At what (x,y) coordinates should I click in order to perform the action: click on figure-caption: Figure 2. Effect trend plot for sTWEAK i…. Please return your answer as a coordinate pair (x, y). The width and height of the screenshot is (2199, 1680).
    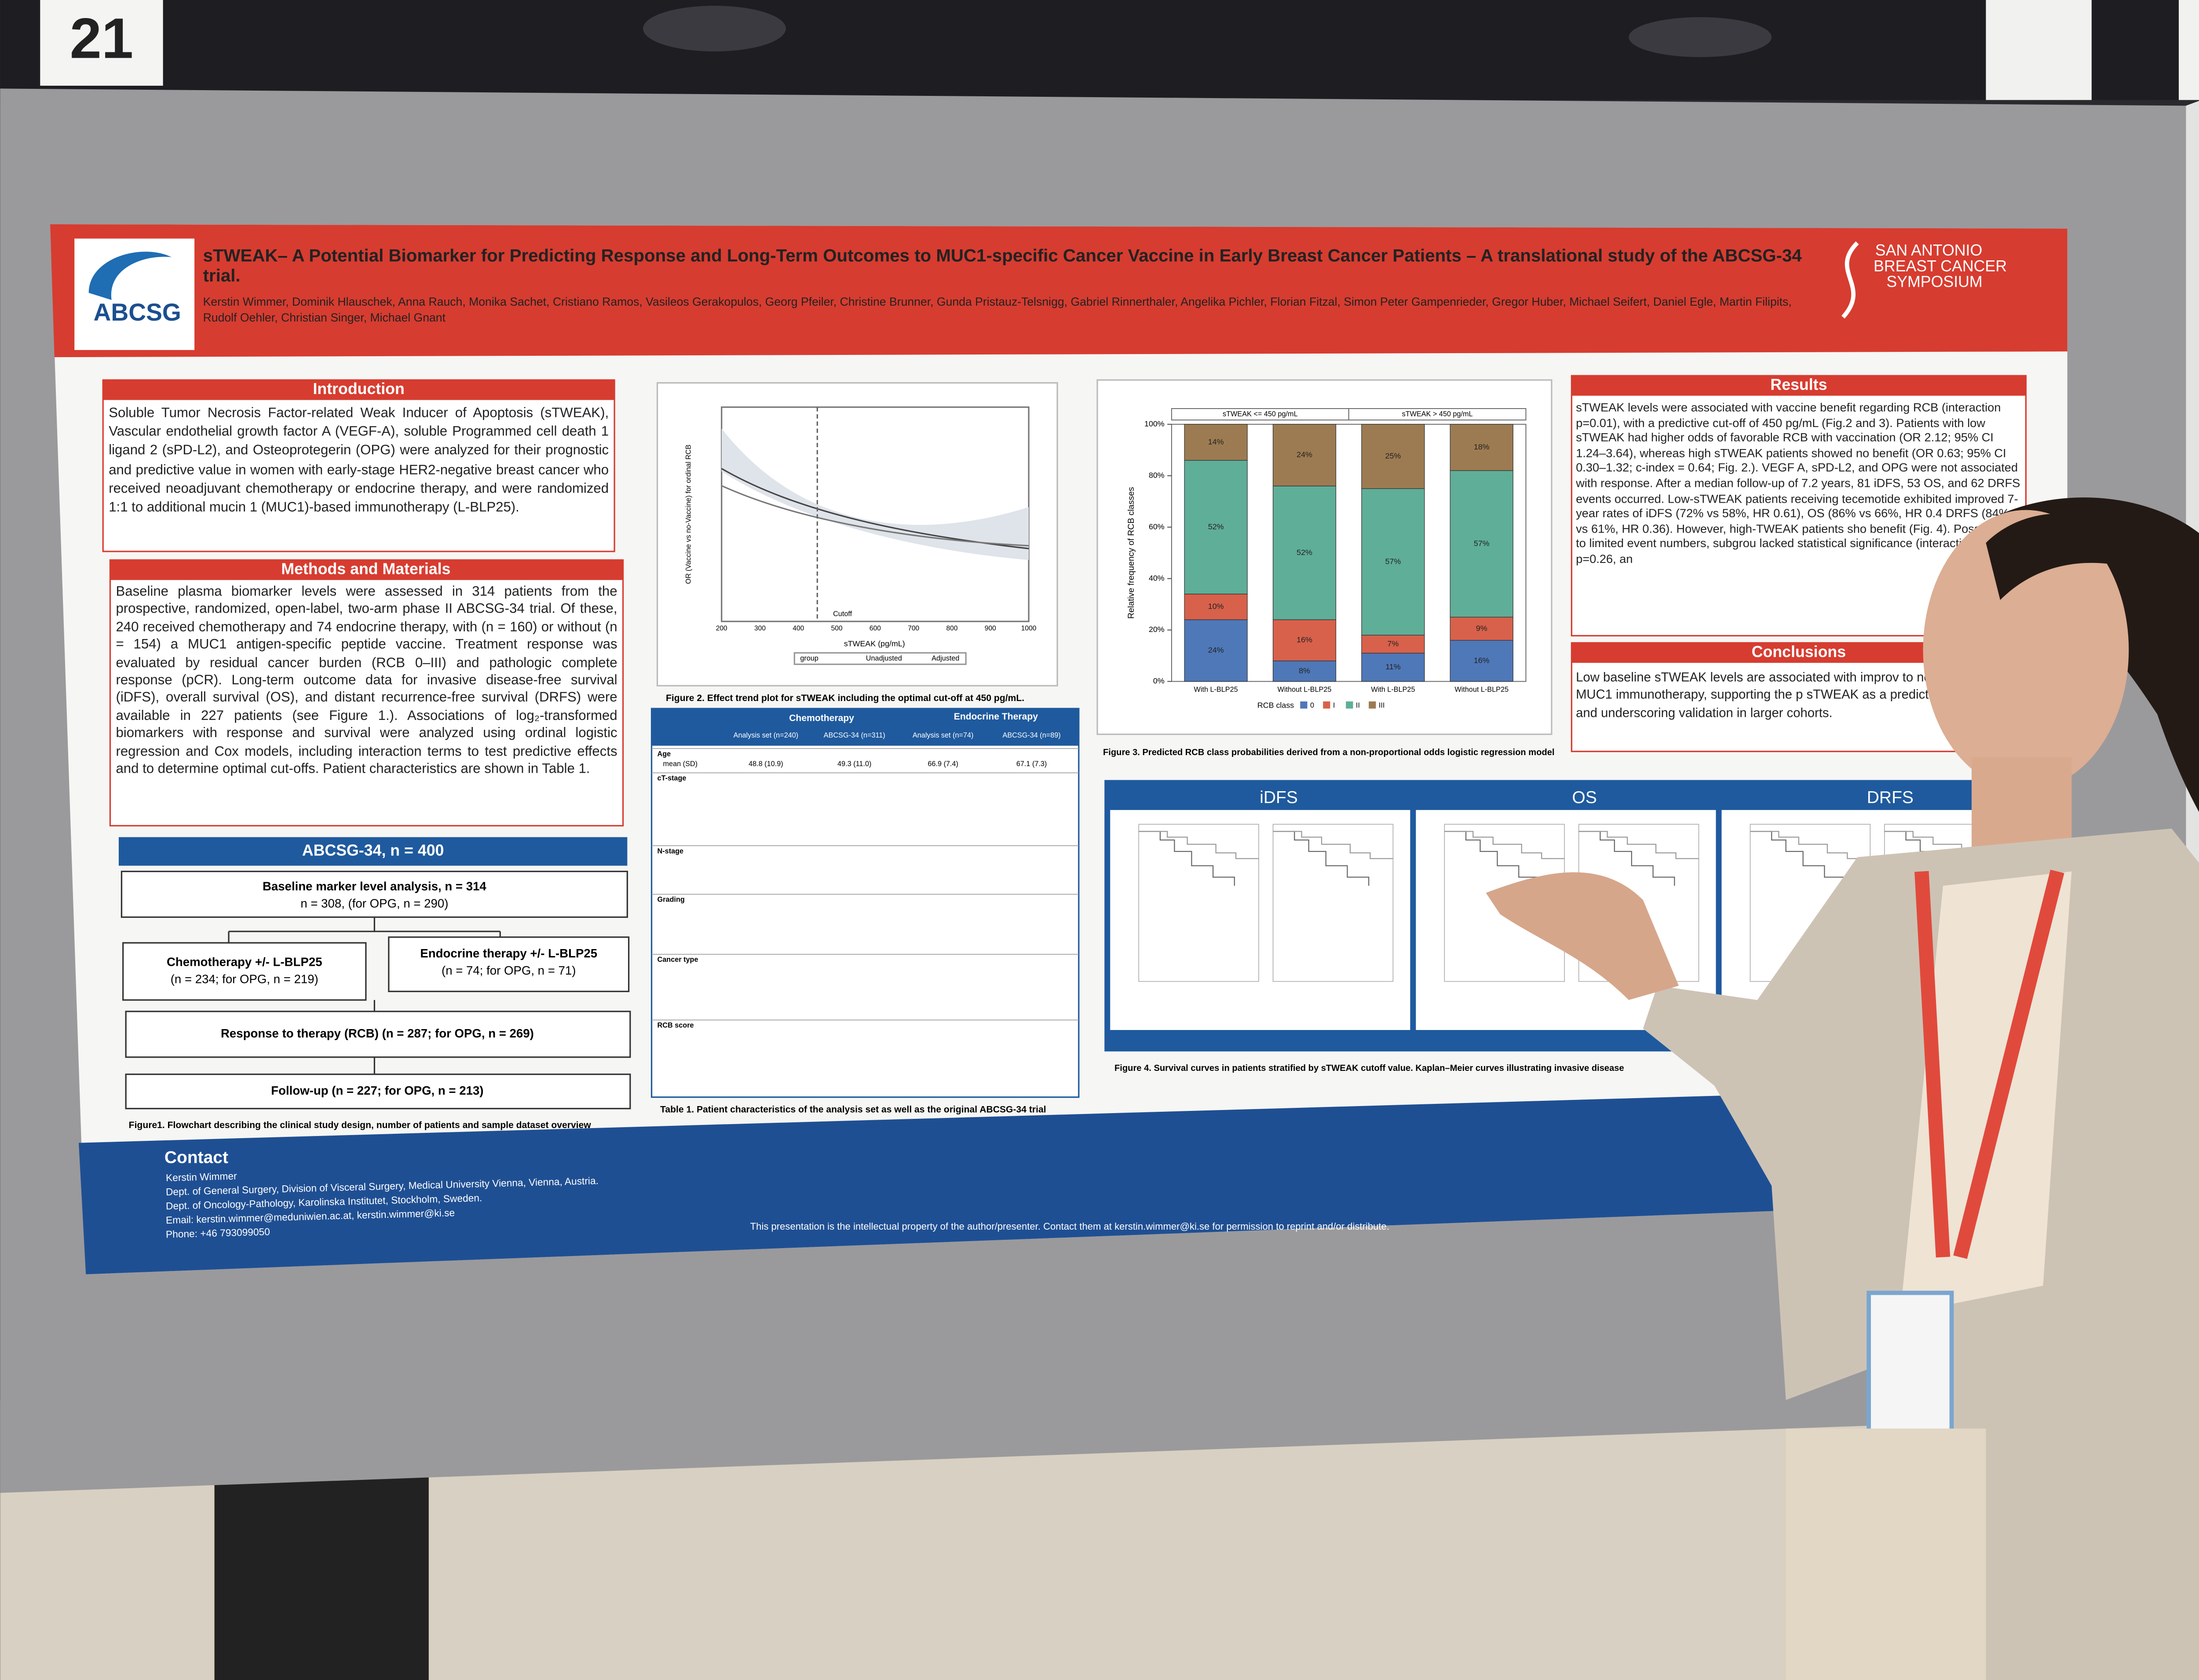
    Looking at the image, I should click on (845, 698).